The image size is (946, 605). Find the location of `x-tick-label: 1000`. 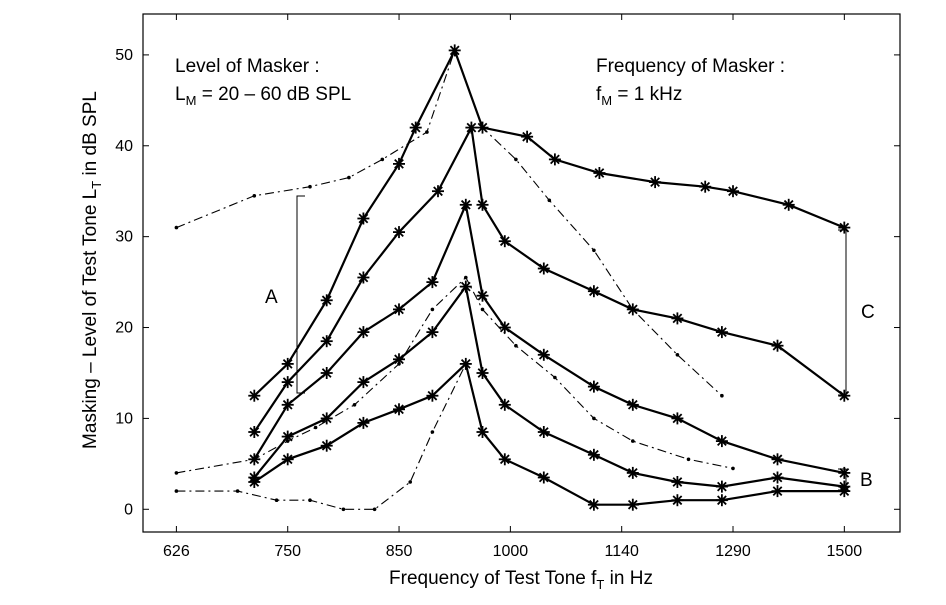

x-tick-label: 1000 is located at coordinates (511, 551).